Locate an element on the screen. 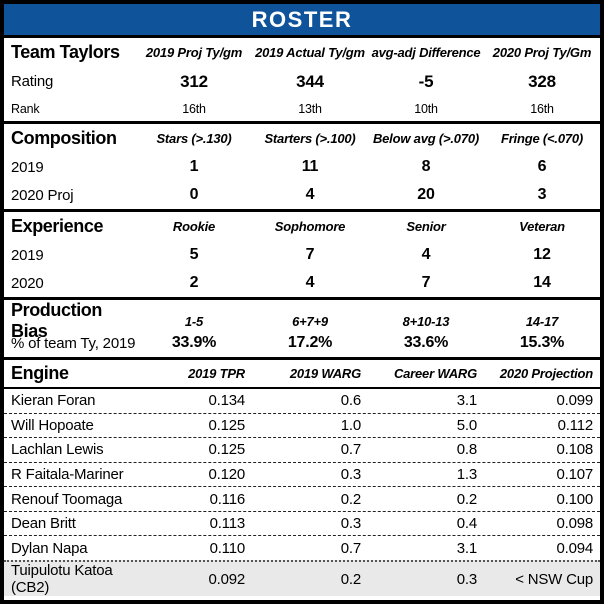  section-title: Experience is located at coordinates (57, 226).